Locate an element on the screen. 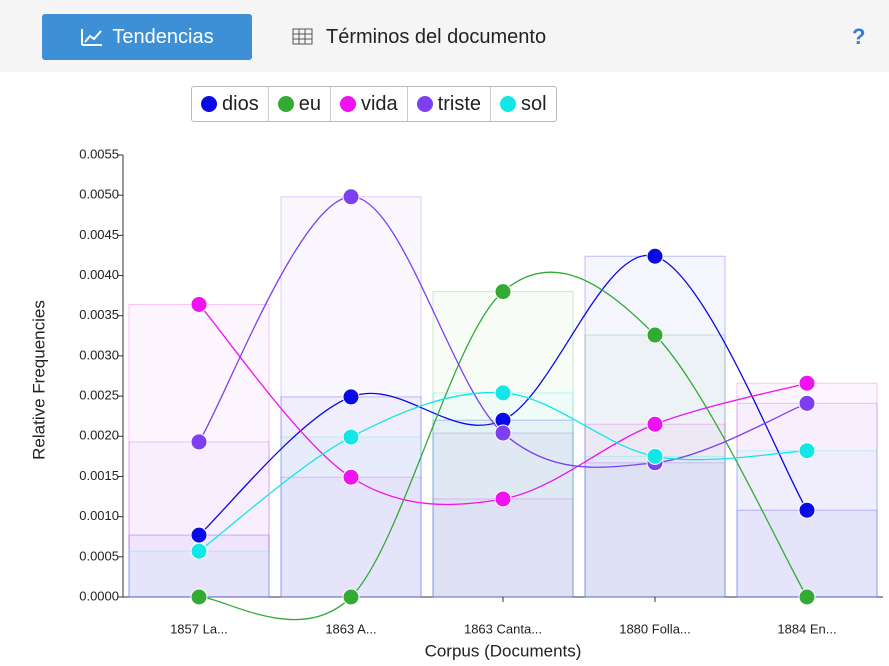 Image resolution: width=889 pixels, height=666 pixels. y-axis-label: Relative Frequencies is located at coordinates (38, 380).